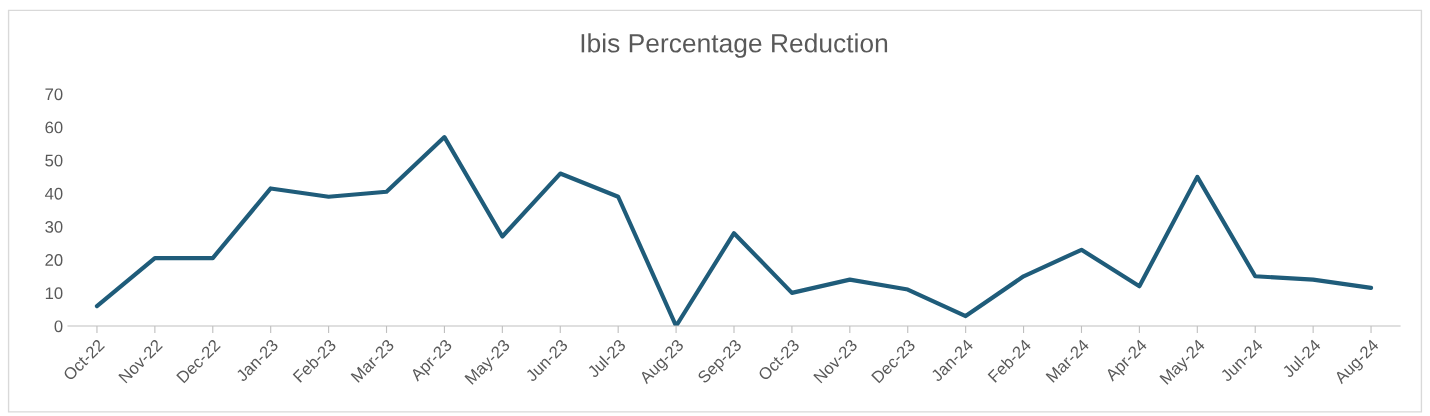 The height and width of the screenshot is (416, 1430). Describe the element at coordinates (54, 94) in the screenshot. I see `y-tick-label: 70` at that location.